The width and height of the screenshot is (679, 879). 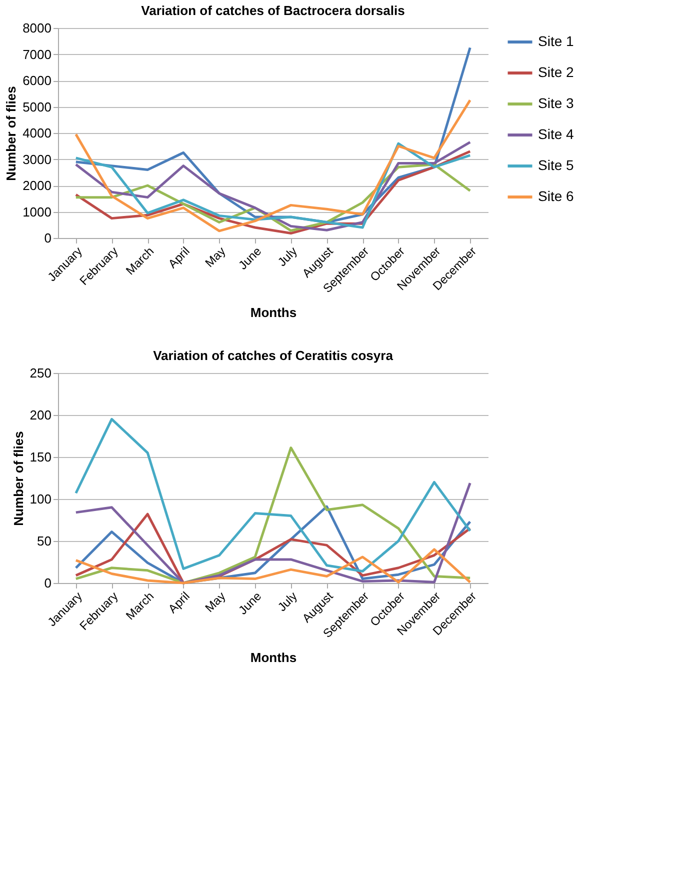 I want to click on y-tick-label: 1000, so click(x=37, y=212).